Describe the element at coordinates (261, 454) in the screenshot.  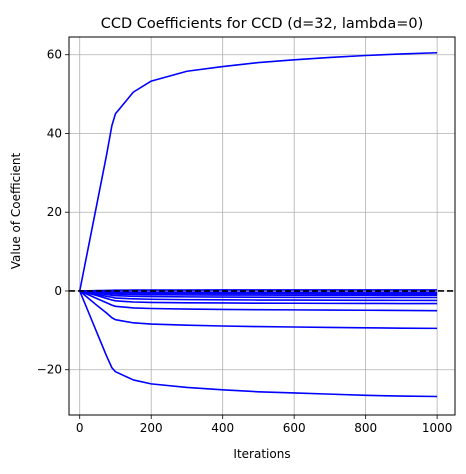
I see `x-axis-label: Iterations` at that location.